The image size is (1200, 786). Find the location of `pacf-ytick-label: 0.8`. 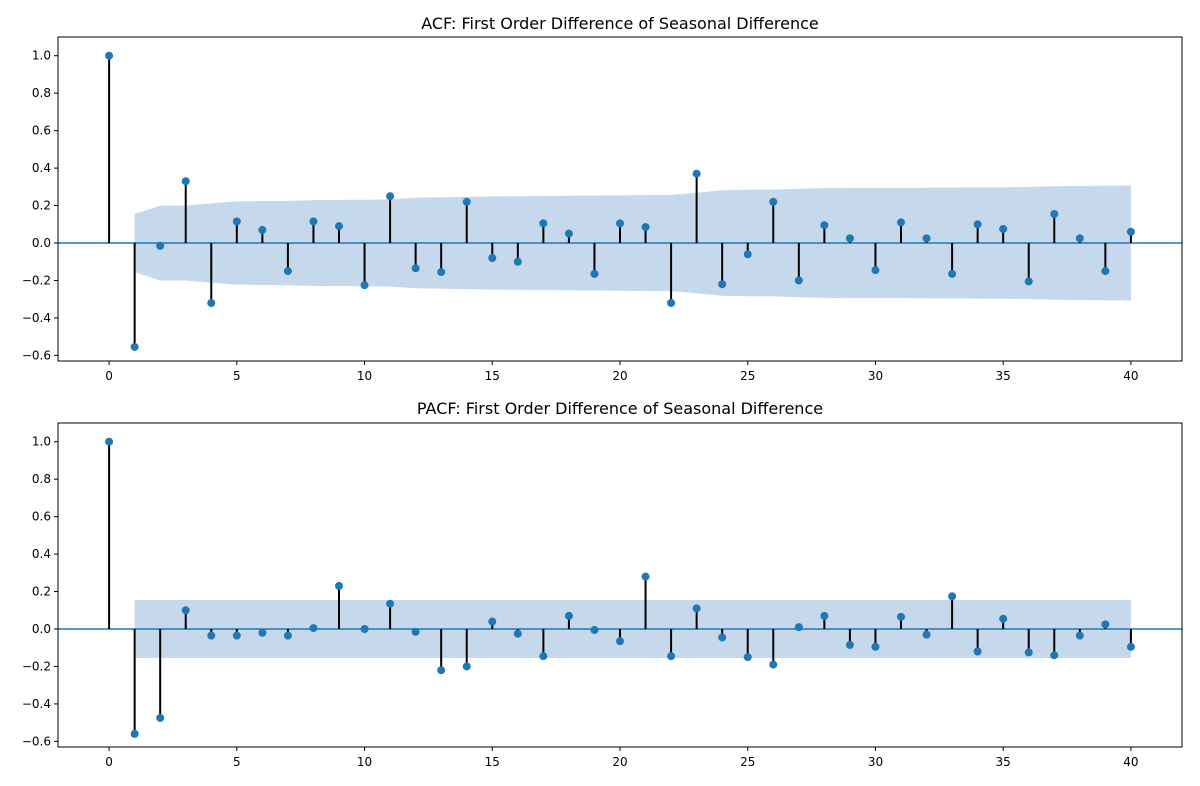

pacf-ytick-label: 0.8 is located at coordinates (41, 479).